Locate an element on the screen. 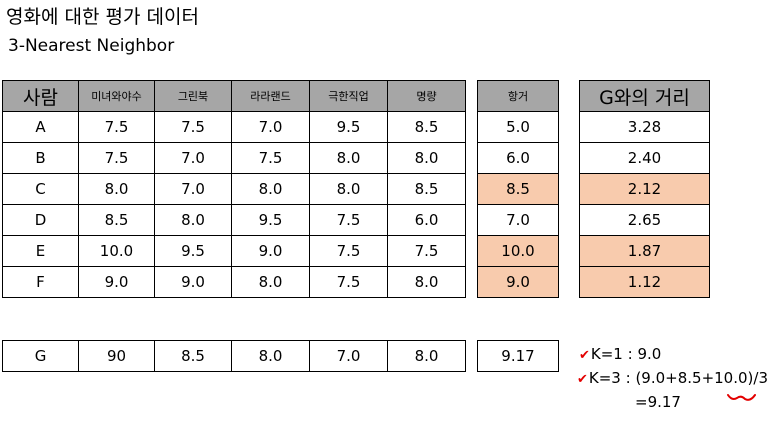 The height and width of the screenshot is (425, 773). hyang-cell: 7.0 is located at coordinates (518, 220).